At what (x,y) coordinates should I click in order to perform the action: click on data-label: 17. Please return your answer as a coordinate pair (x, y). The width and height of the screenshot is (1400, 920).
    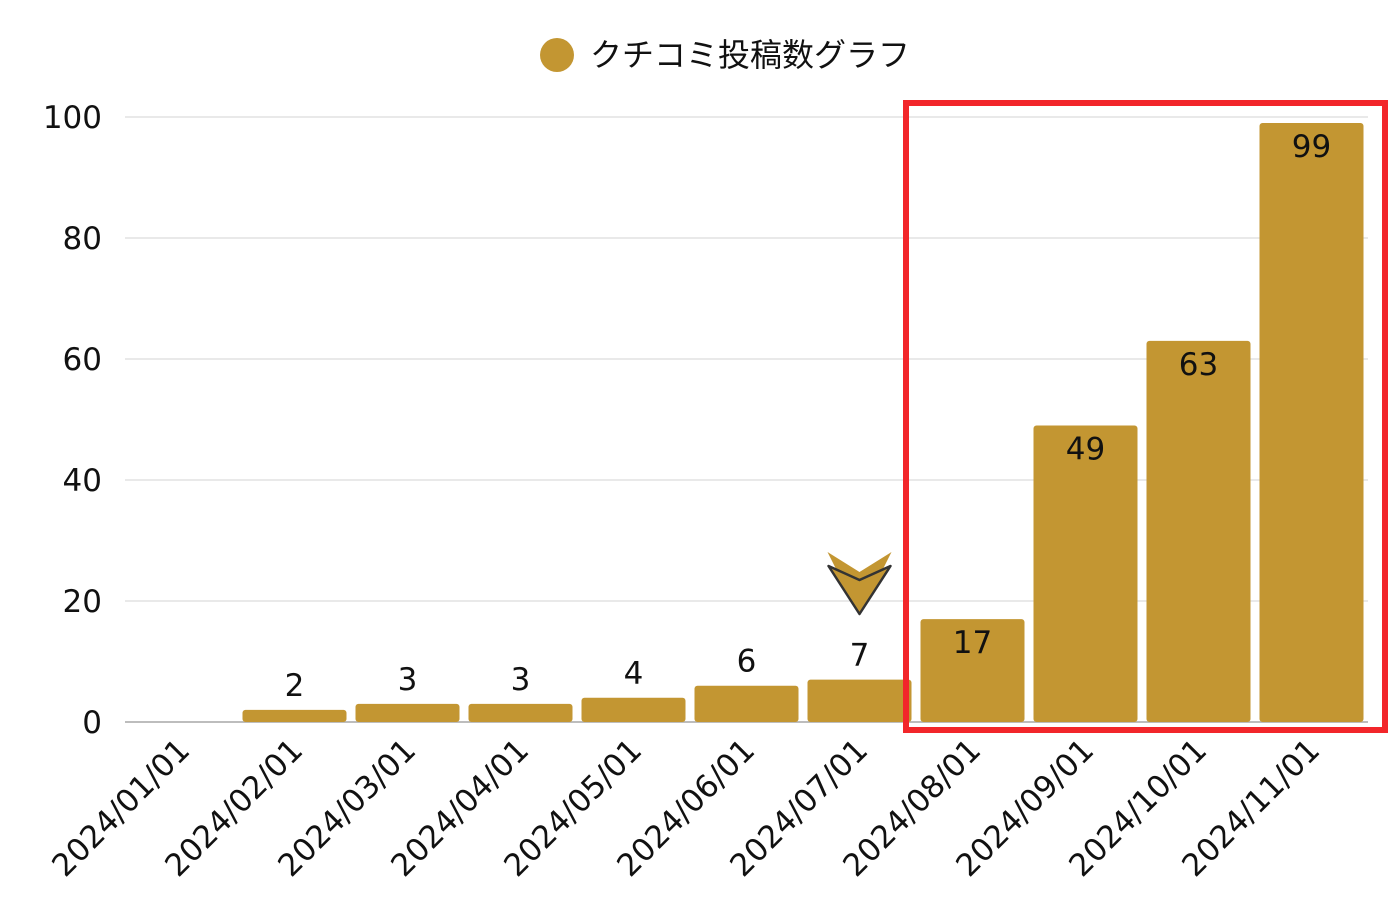
    Looking at the image, I should click on (972, 643).